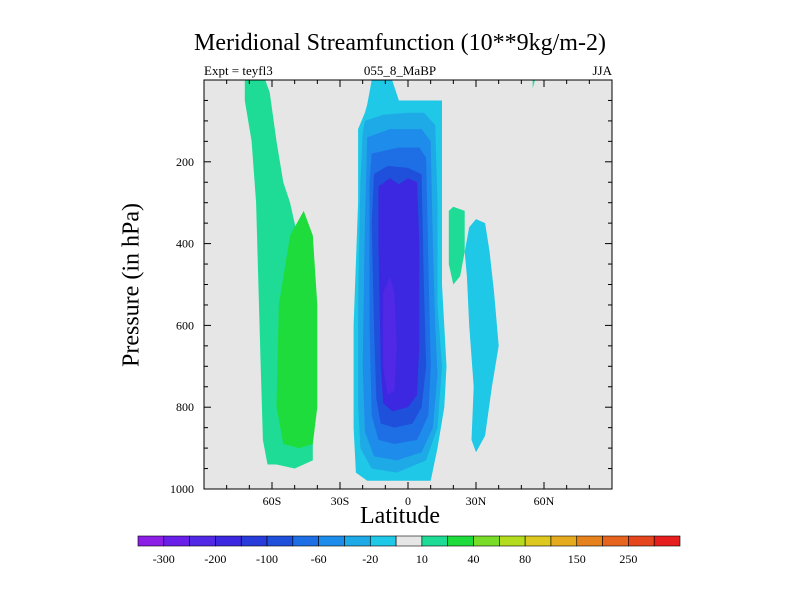 This screenshot has width=800, height=600. I want to click on y-tick-label: 1000, so click(182, 489).